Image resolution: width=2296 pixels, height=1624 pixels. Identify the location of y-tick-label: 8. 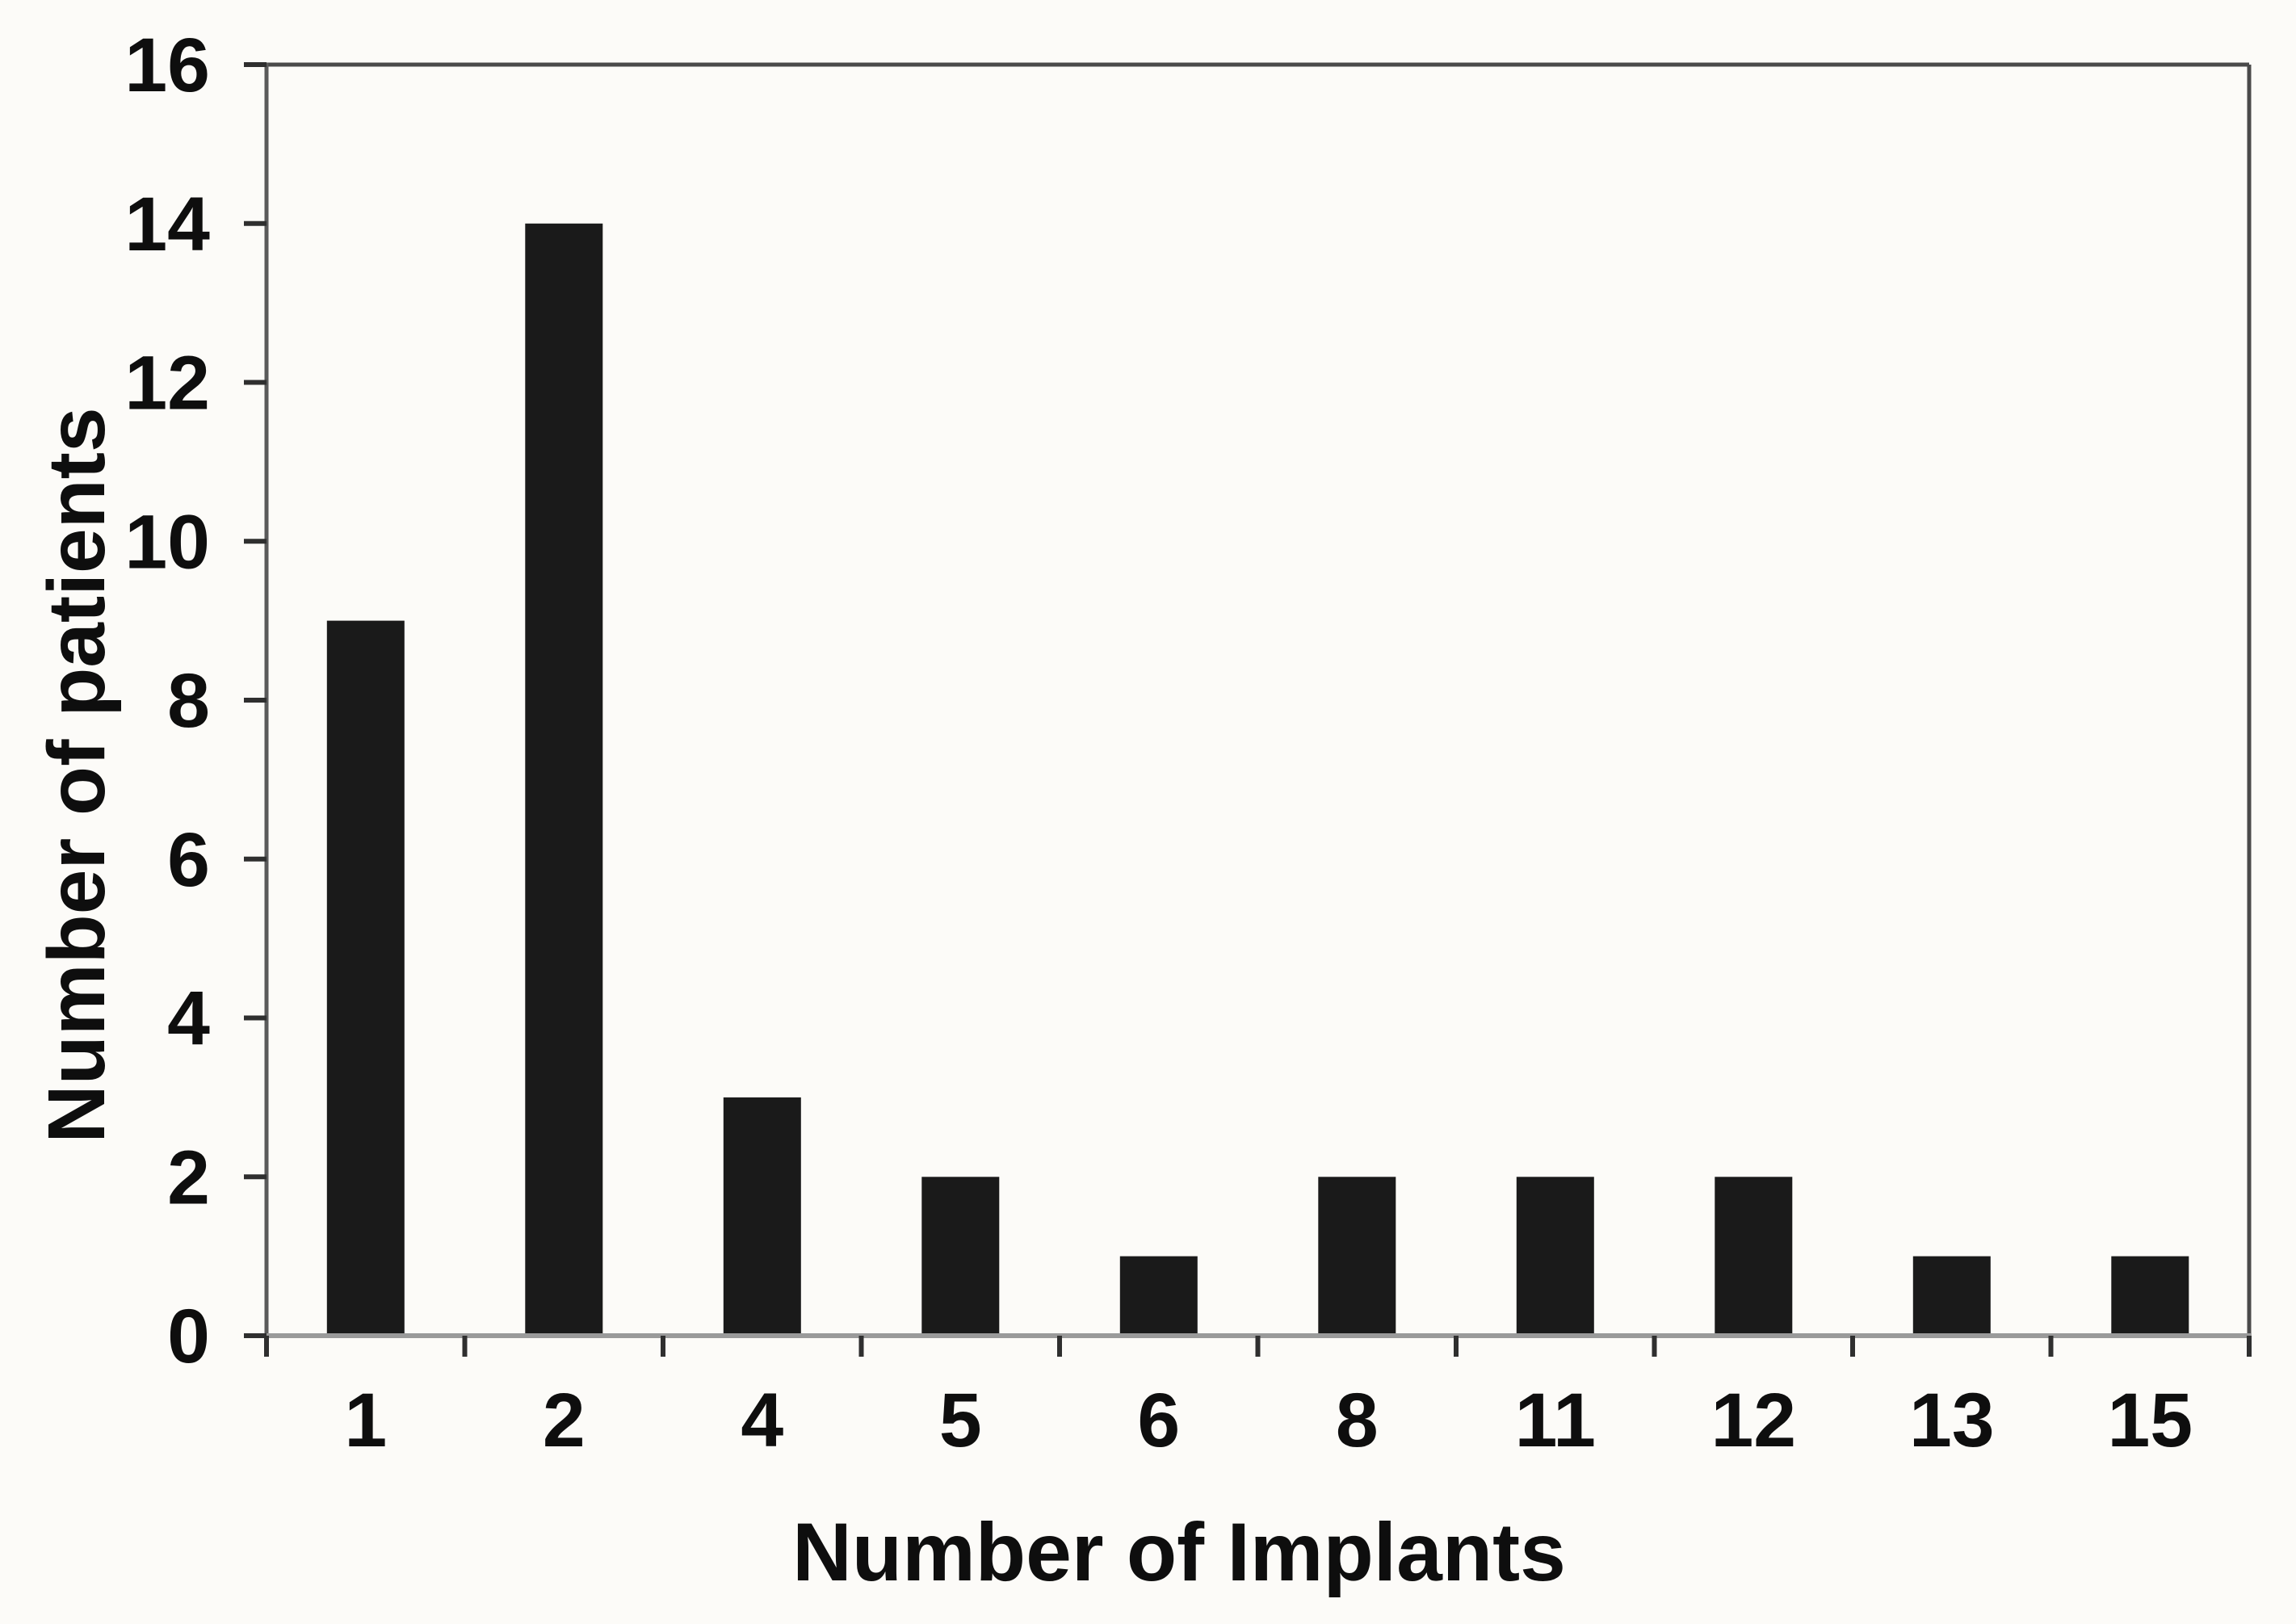
(188, 701).